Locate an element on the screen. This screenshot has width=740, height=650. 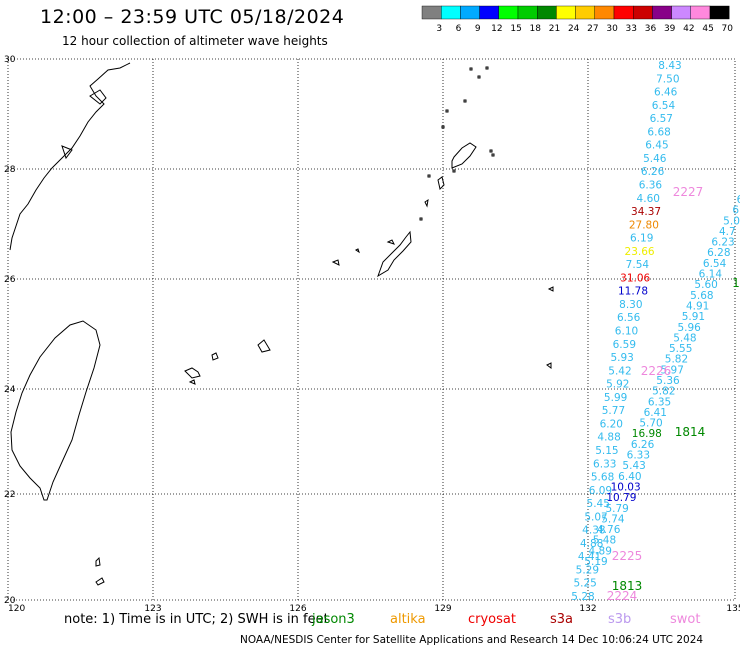
lat-label: 22 is located at coordinates (9, 495).